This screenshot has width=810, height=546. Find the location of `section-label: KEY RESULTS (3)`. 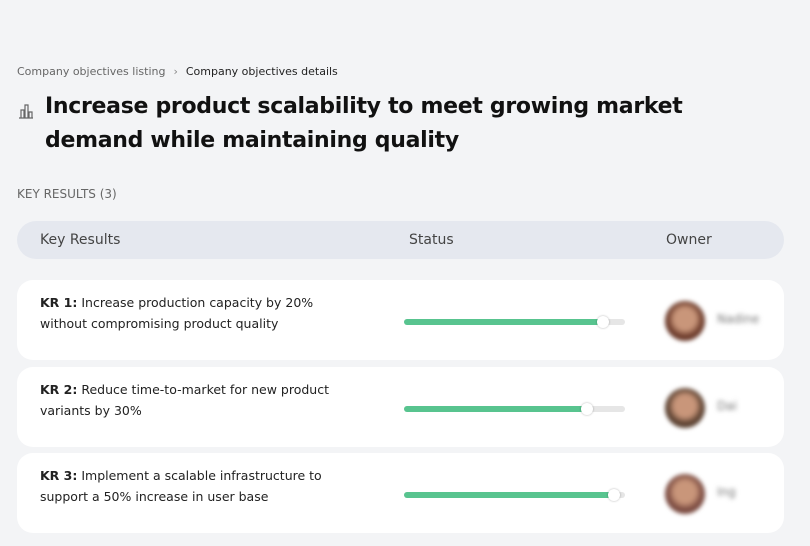

section-label: KEY RESULTS (3) is located at coordinates (67, 194).